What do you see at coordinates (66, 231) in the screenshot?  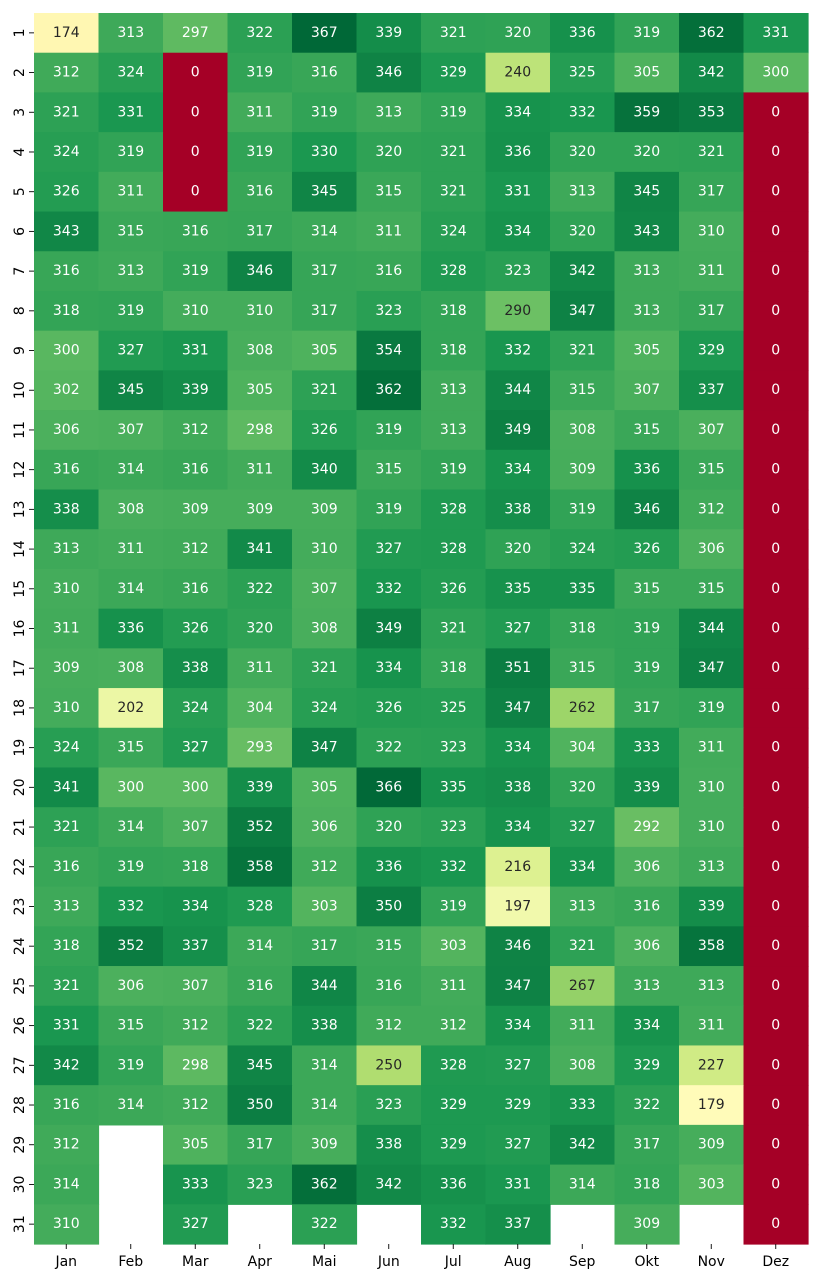 I see `cell-value-label: 343` at bounding box center [66, 231].